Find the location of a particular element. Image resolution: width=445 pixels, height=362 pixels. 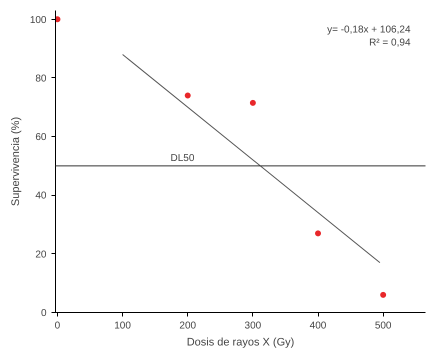

y-tick-label: 100 is located at coordinates (38, 20).